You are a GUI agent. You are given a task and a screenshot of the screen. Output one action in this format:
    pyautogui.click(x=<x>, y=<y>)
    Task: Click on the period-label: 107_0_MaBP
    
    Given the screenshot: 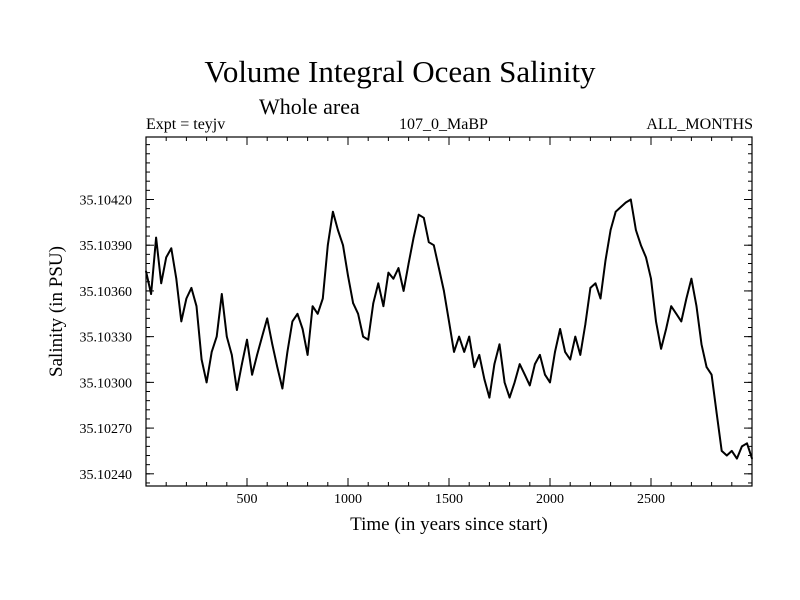 What is the action you would take?
    pyautogui.click(x=443, y=124)
    